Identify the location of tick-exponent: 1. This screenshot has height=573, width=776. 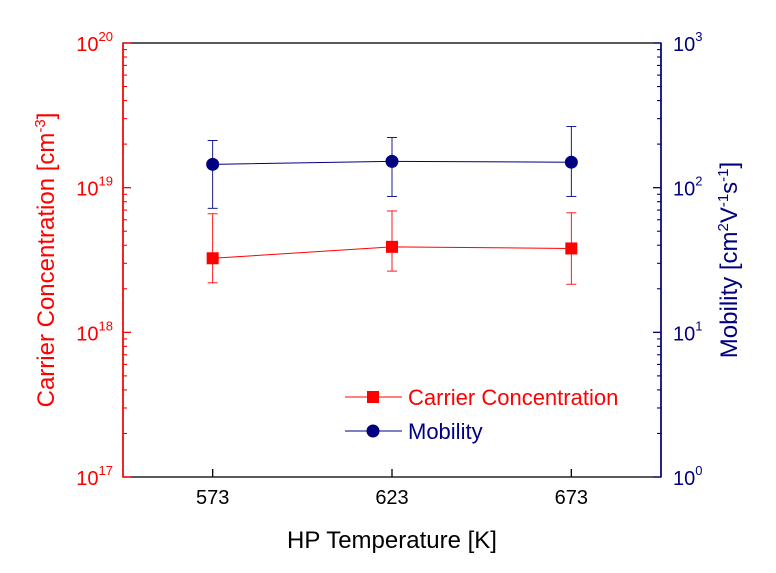
(698, 325).